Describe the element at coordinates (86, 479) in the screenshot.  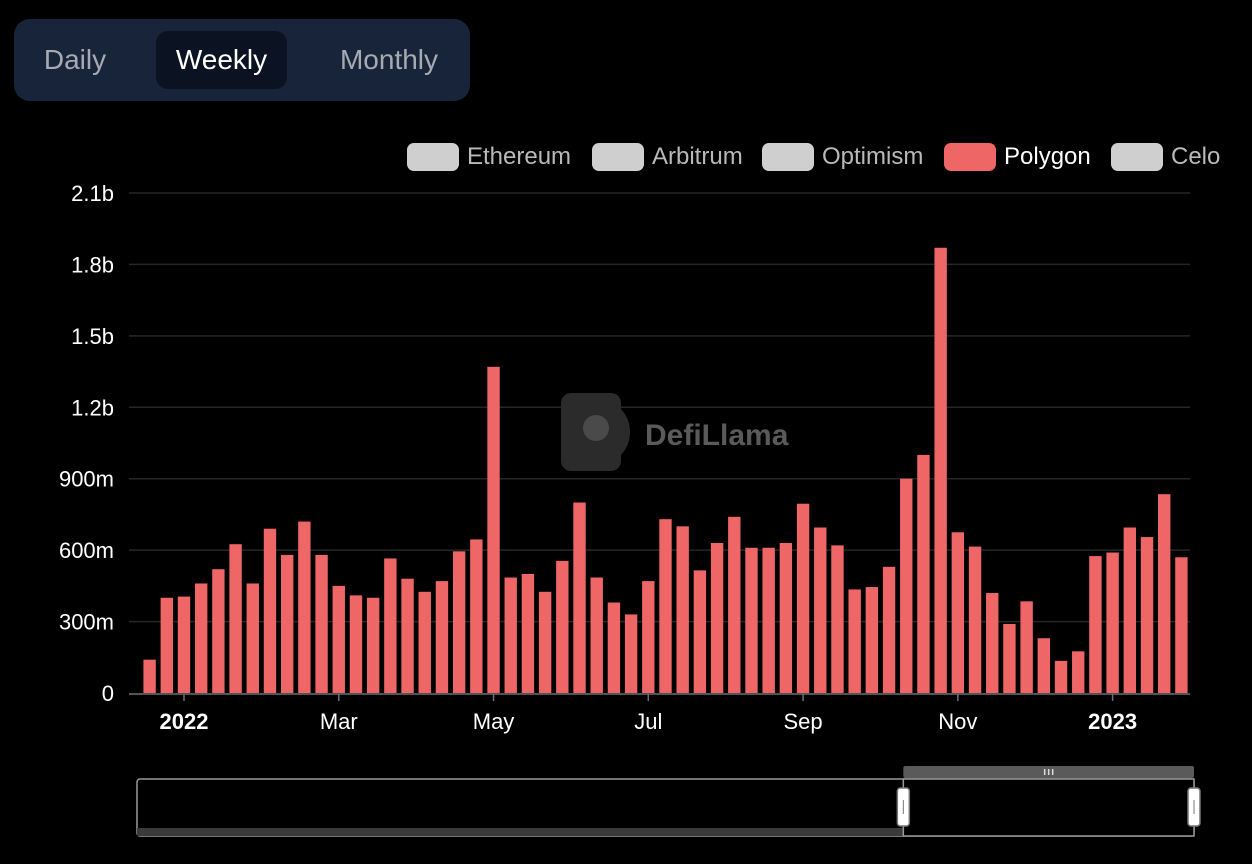
I see `y-tick-label: 900m` at that location.